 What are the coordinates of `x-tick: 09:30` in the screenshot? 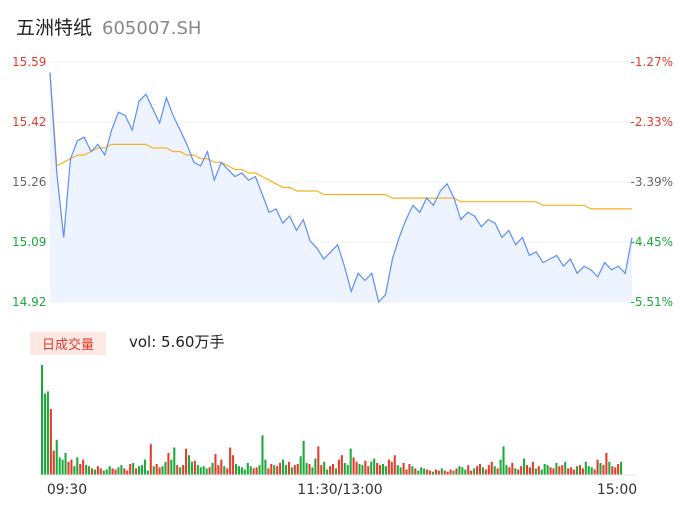 It's located at (67, 490).